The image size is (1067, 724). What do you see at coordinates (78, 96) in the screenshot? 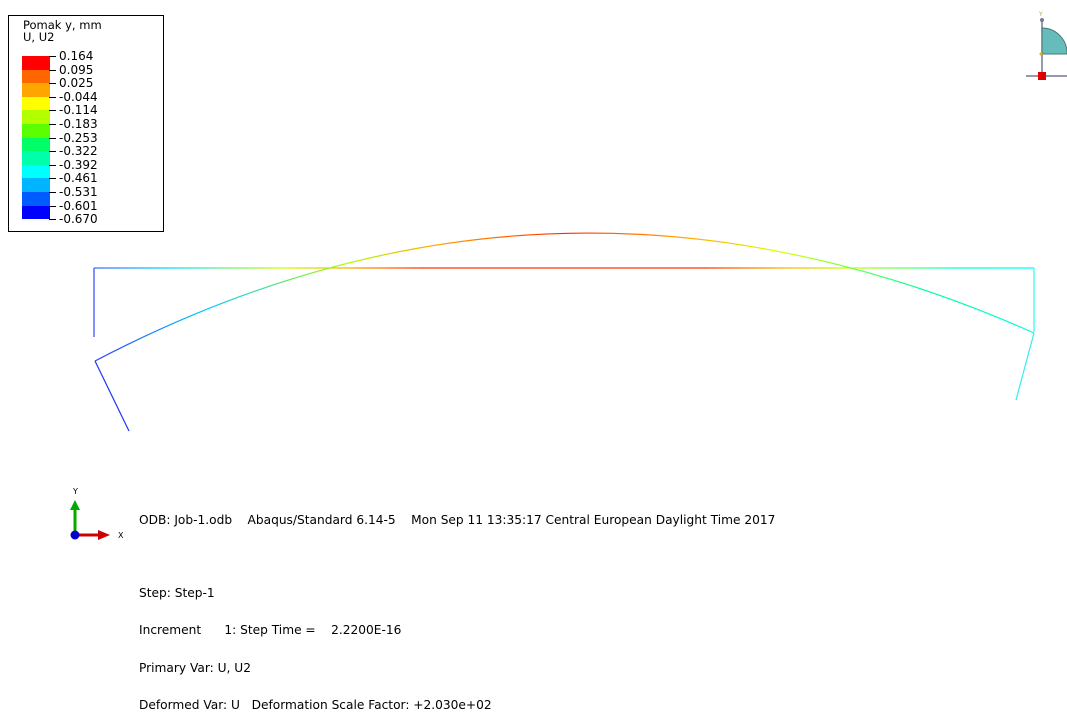
I see `legend-value: -0.044` at bounding box center [78, 96].